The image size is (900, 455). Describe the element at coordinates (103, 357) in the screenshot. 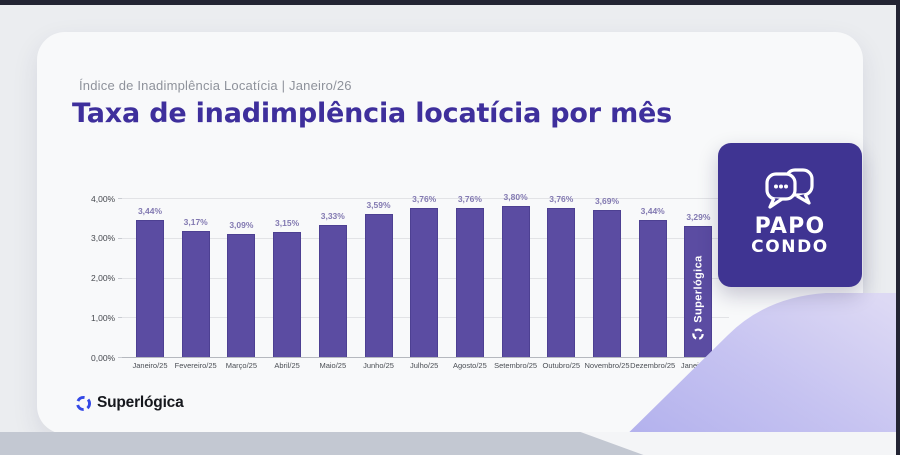

I see `y-axis-label: 0,00%` at that location.